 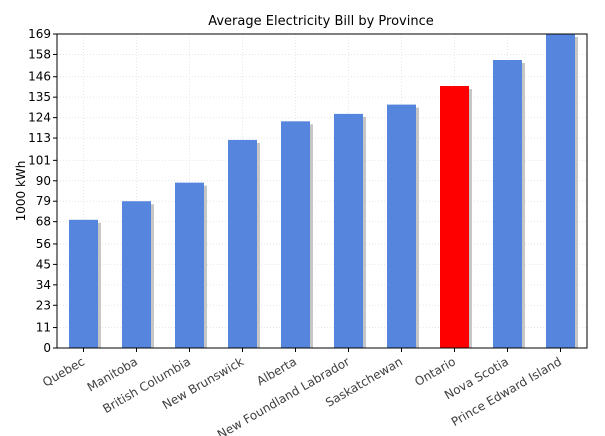 What do you see at coordinates (43, 264) in the screenshot?
I see `y-tick-label: 45` at bounding box center [43, 264].